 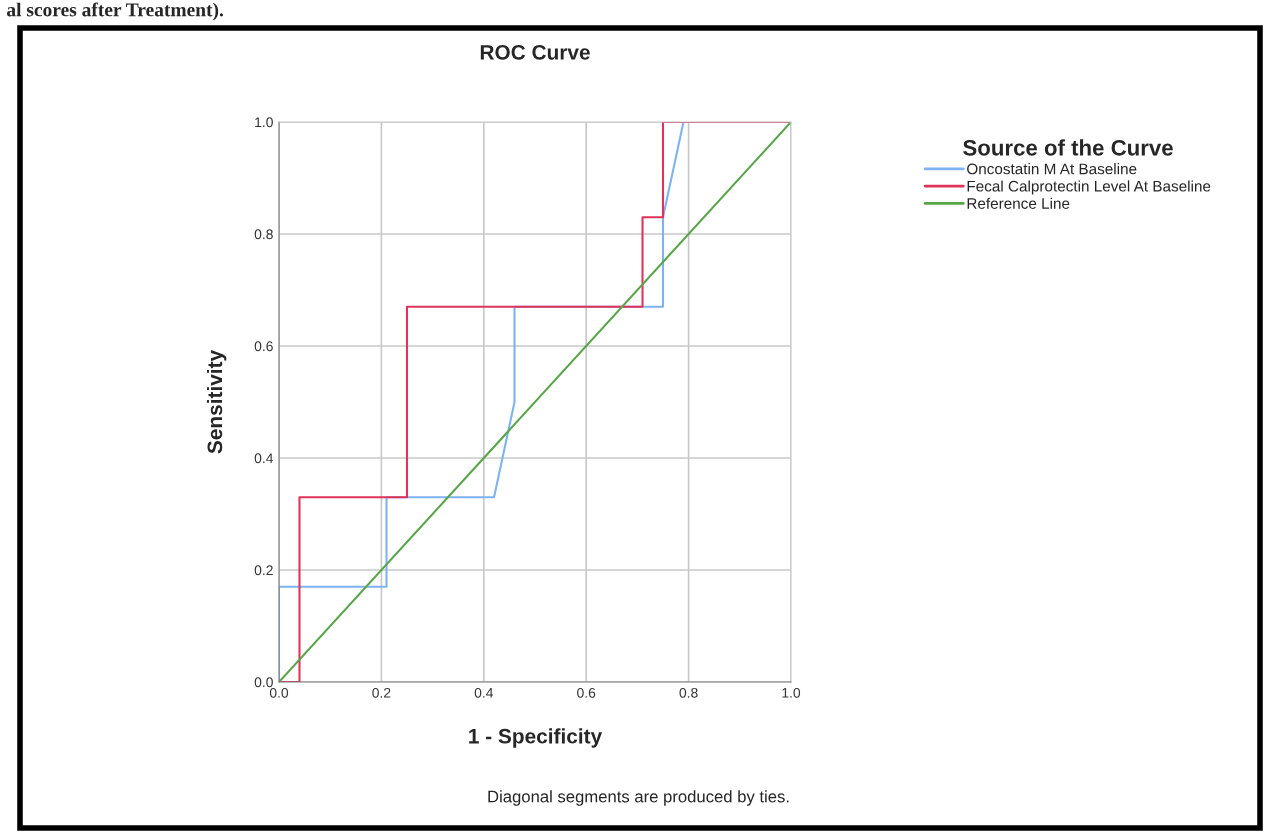 I want to click on x-tick-label: 0.6, so click(x=586, y=692).